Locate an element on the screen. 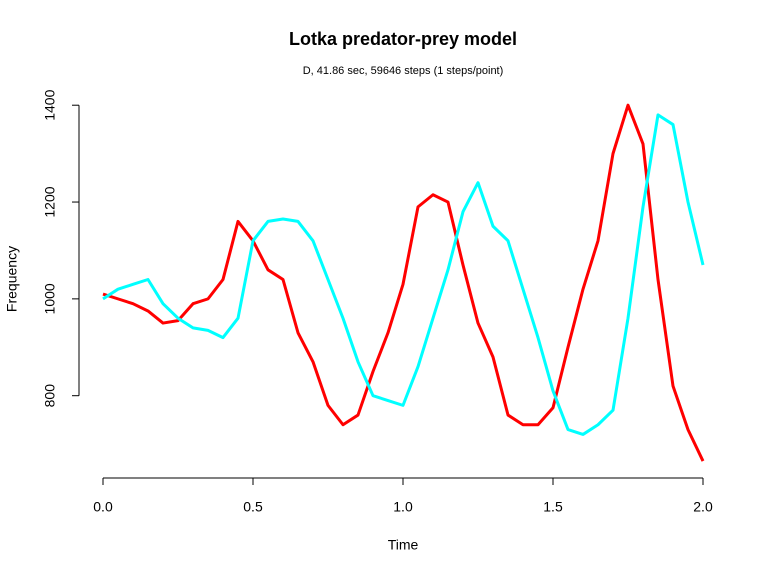  x-tick-label: 0.5 is located at coordinates (253, 507).